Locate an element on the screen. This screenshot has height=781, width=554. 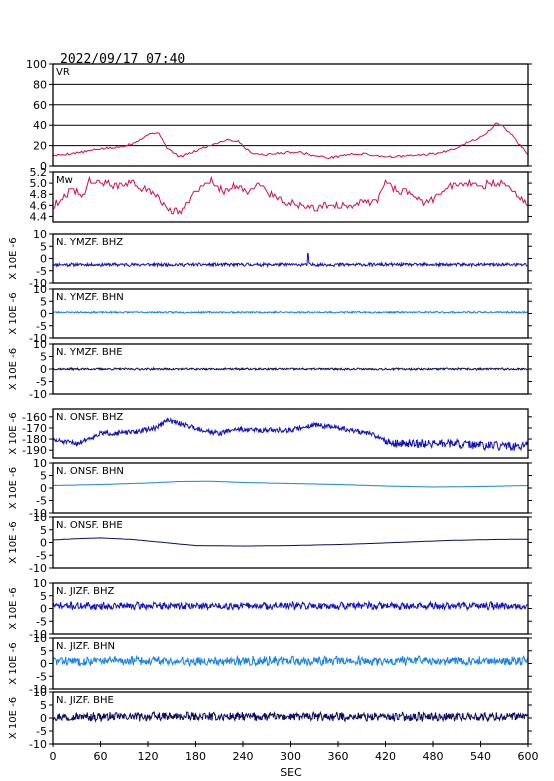
y-tick-label: 100 is located at coordinates (36, 64).